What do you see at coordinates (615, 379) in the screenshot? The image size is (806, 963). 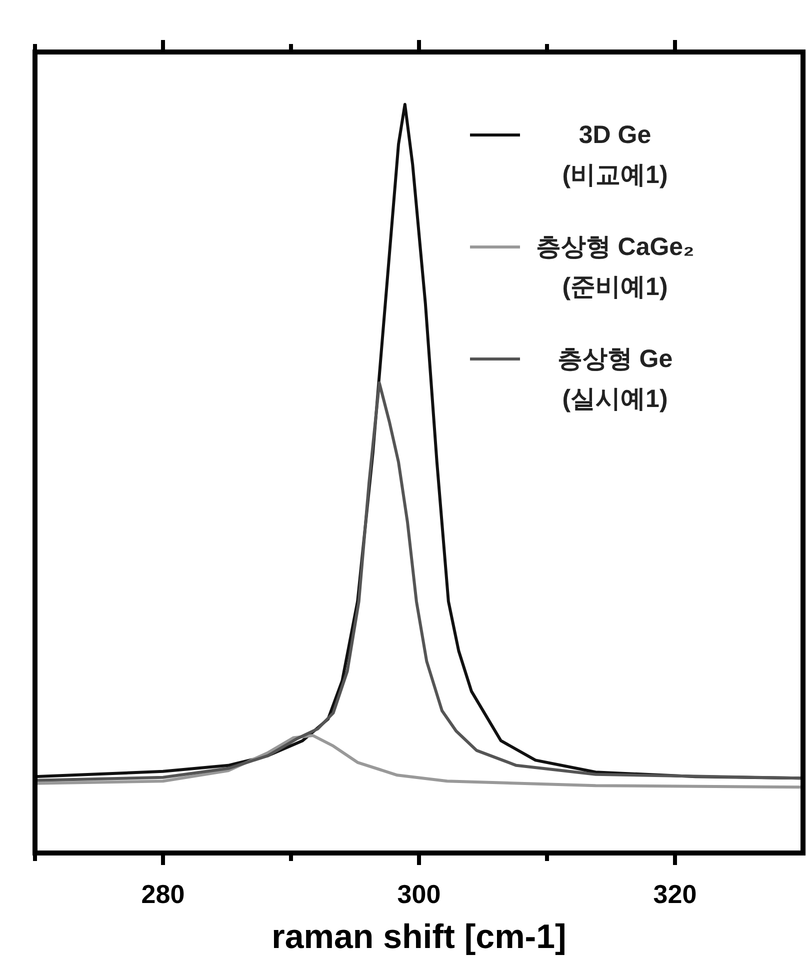 I see `legend-label: 층상형 Ge (실시예1)` at bounding box center [615, 379].